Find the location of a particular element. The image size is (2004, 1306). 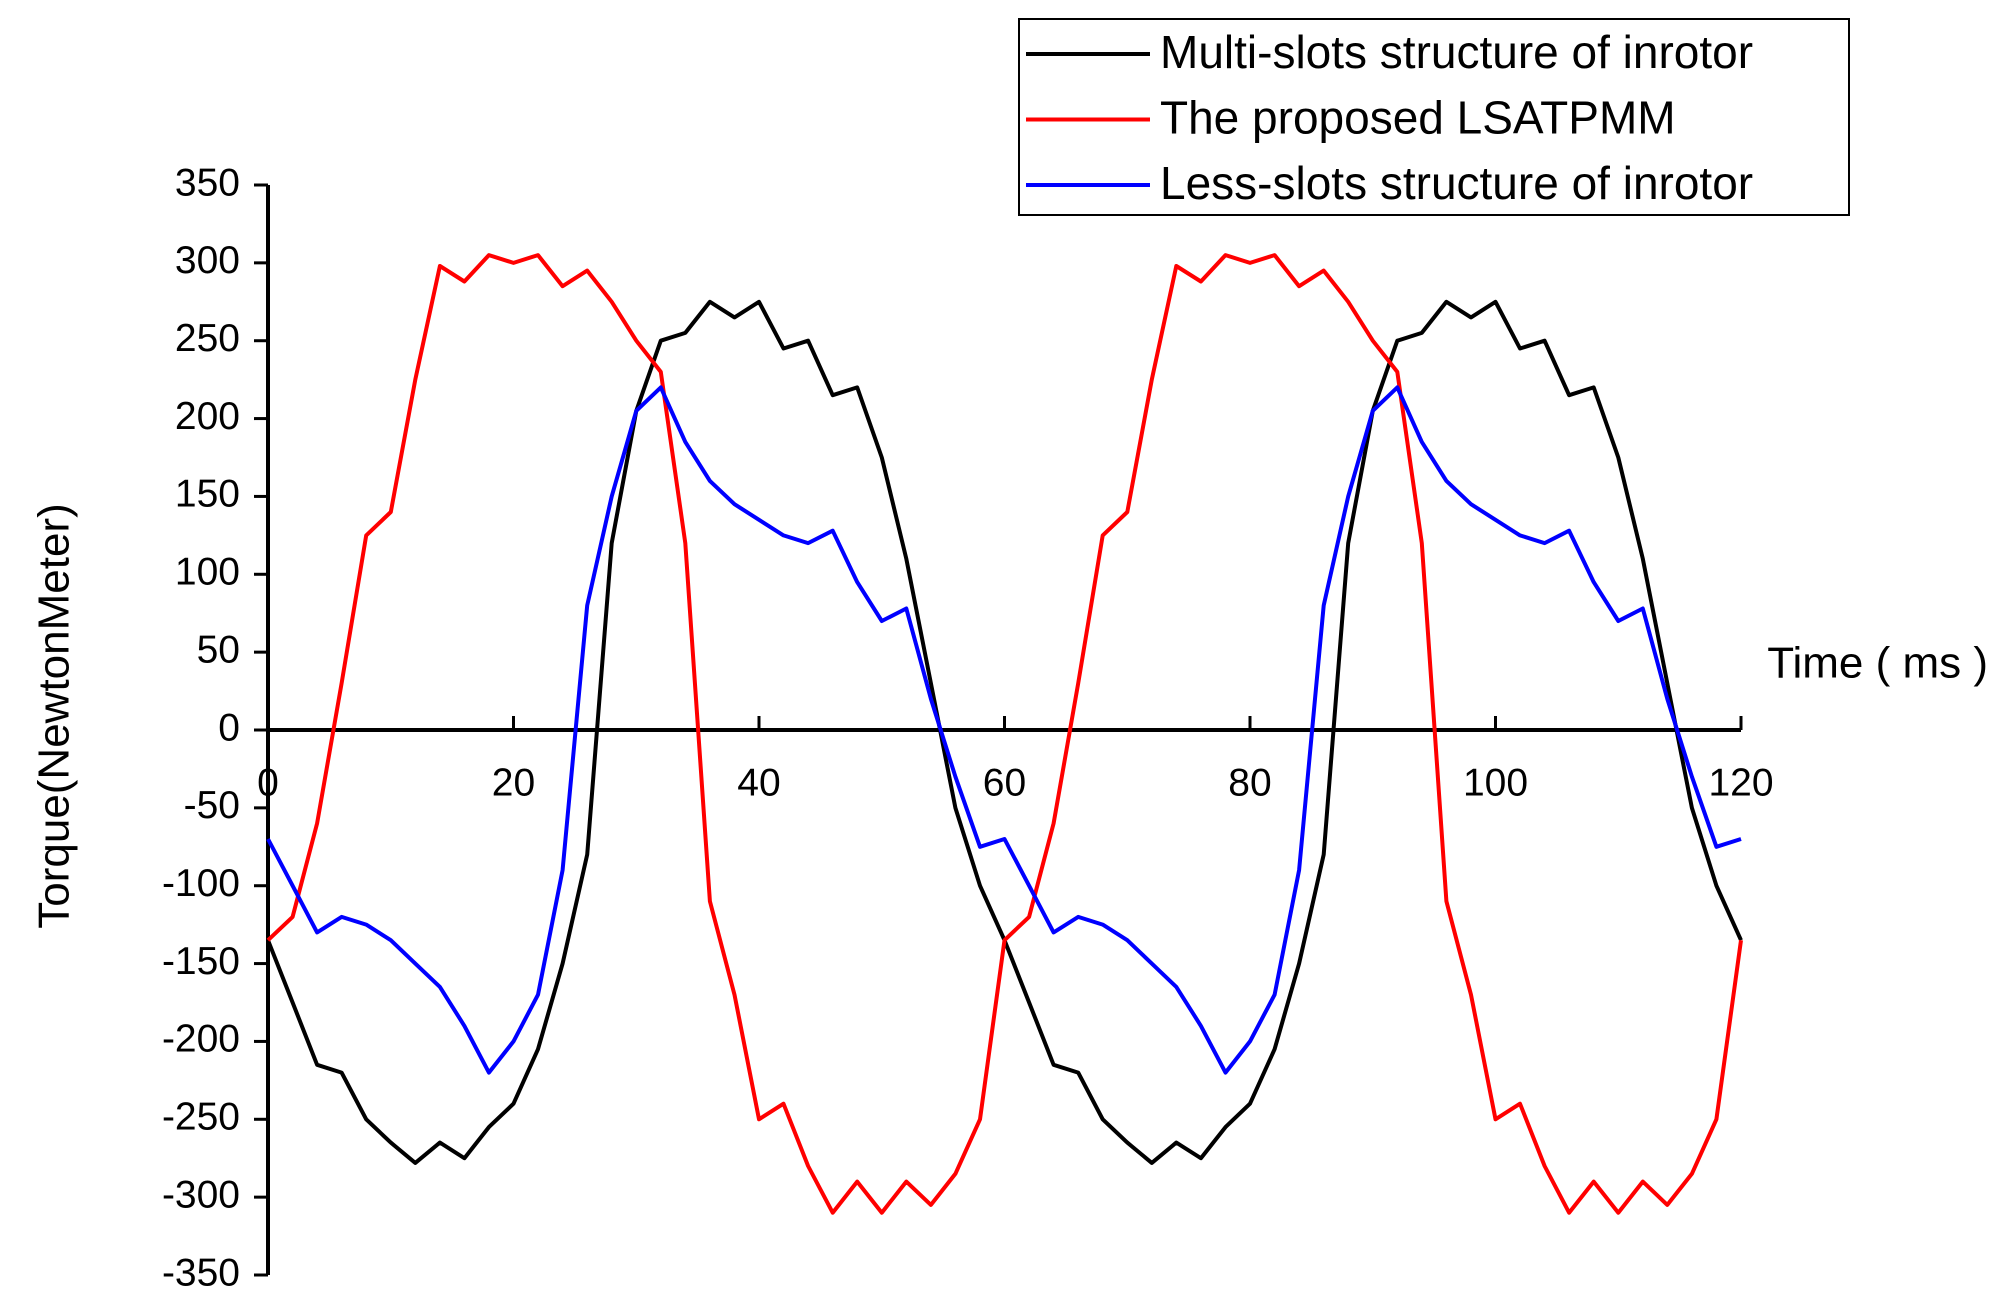

y-tick-label: 150 is located at coordinates (207, 494).